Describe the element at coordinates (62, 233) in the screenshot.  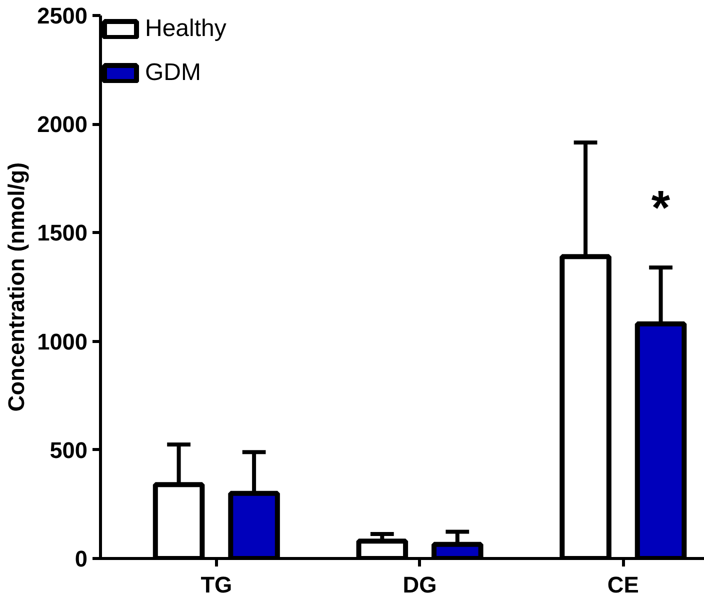
I see `y-tick-label: 1500` at that location.